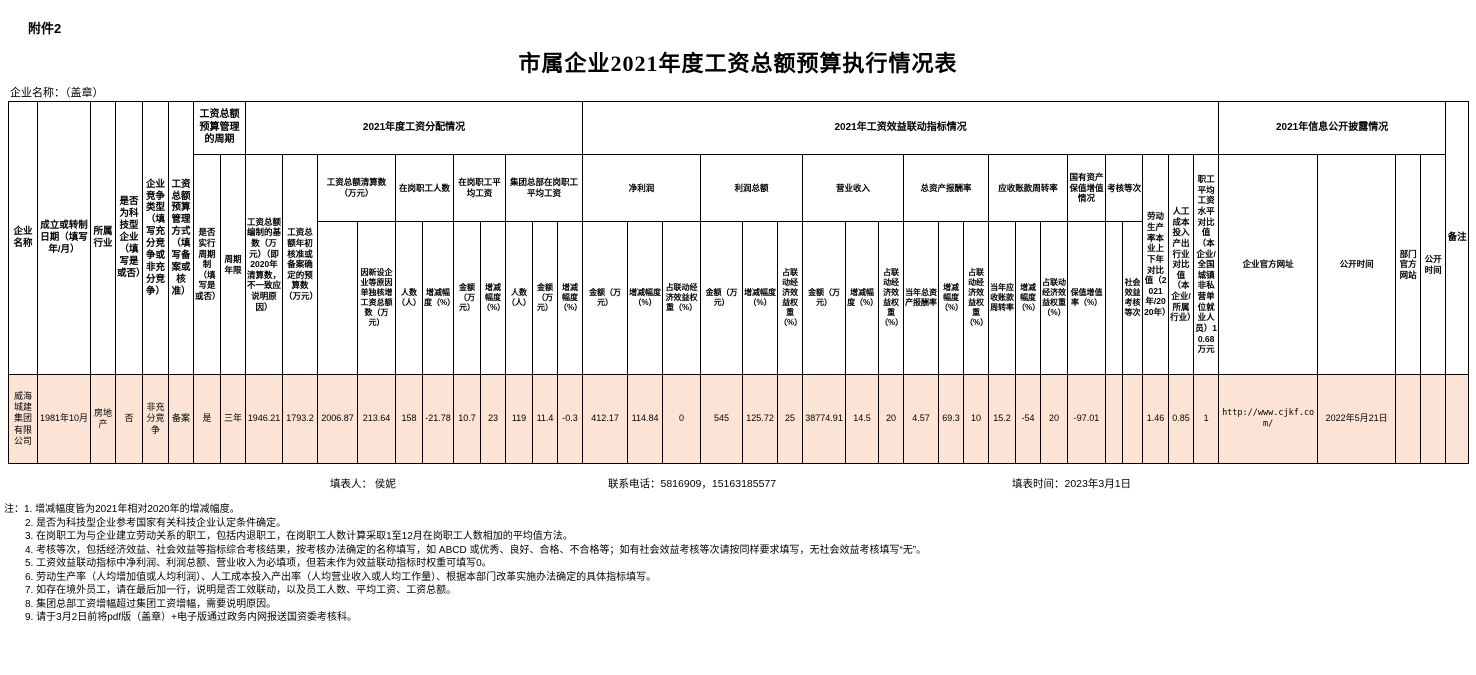  I want to click on data-cell: 备案, so click(181, 419).